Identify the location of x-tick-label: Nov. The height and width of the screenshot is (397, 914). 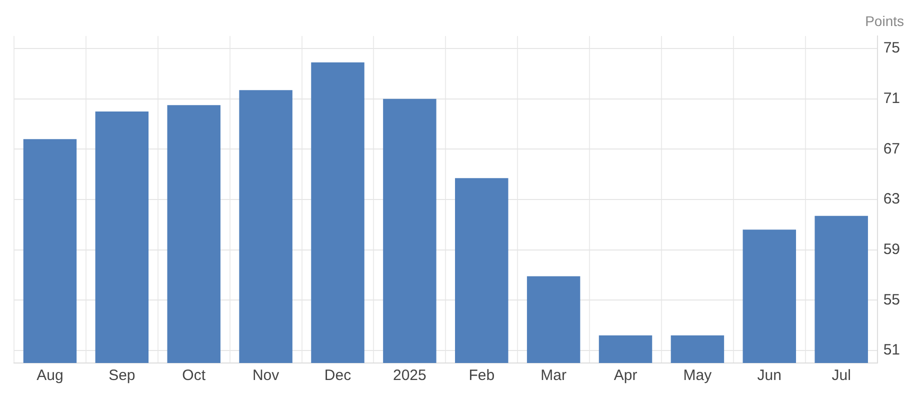
(266, 375).